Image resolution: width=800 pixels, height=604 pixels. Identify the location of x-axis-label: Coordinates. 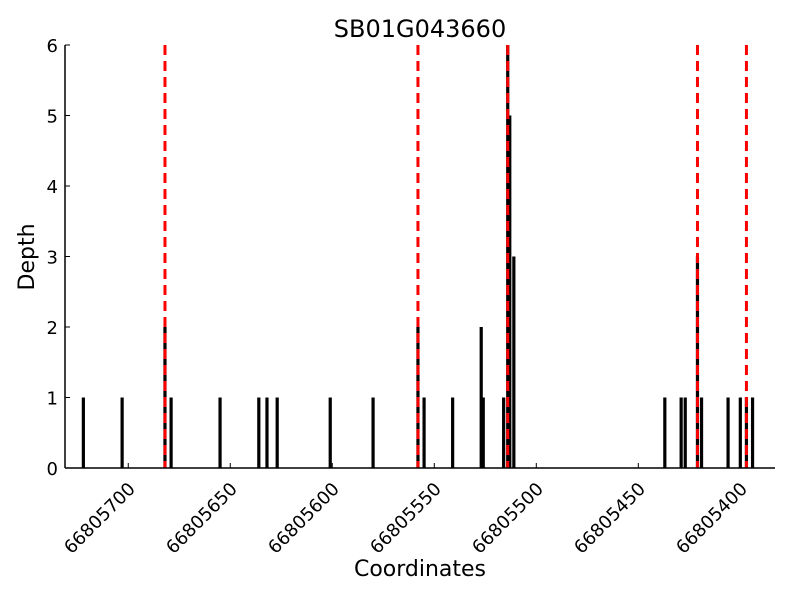
(420, 569).